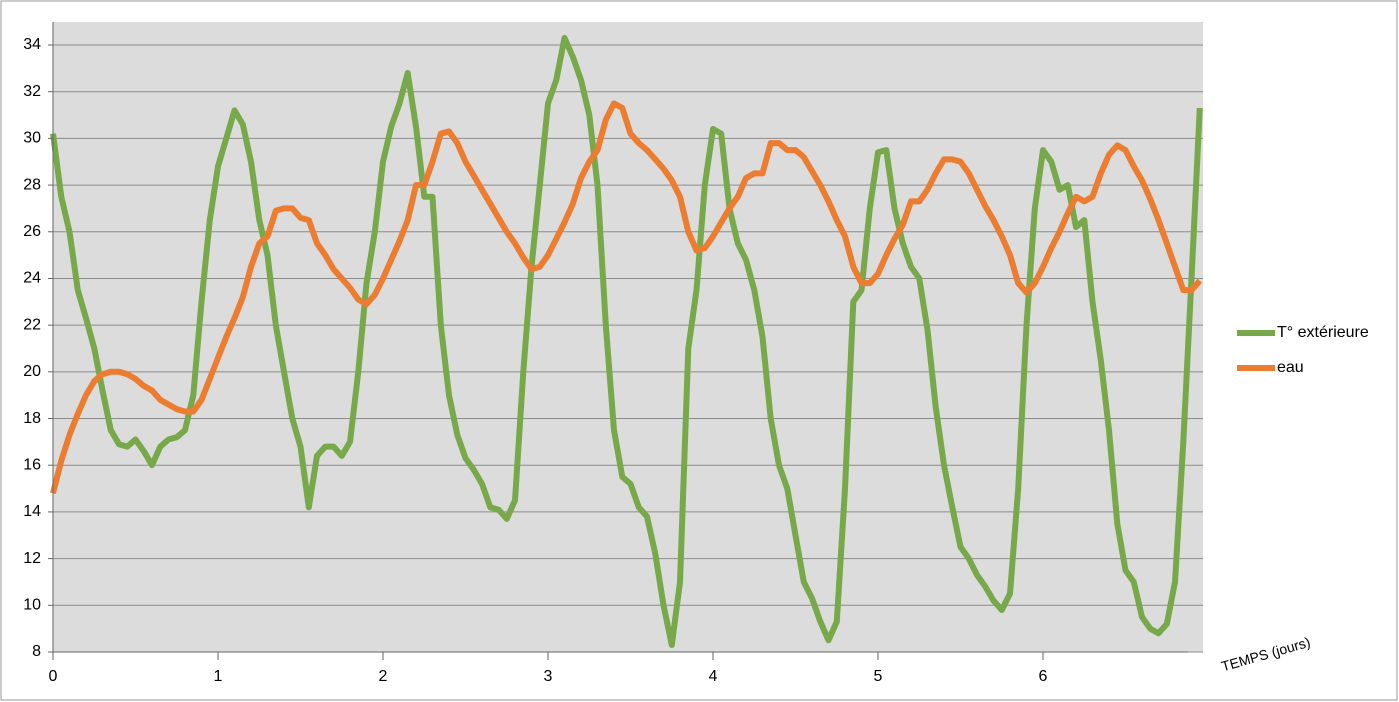 The image size is (1399, 702). Describe the element at coordinates (548, 676) in the screenshot. I see `x-tick-label: 3` at that location.